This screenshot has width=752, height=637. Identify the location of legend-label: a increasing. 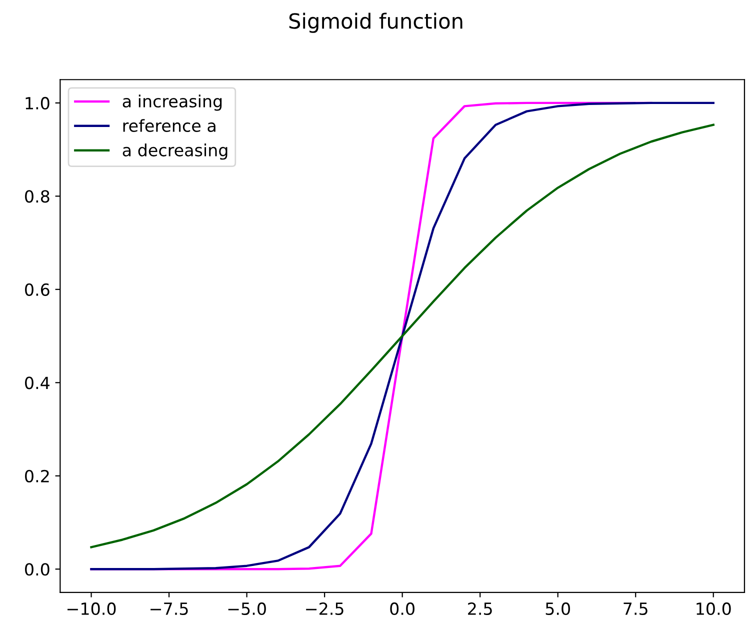
(172, 102).